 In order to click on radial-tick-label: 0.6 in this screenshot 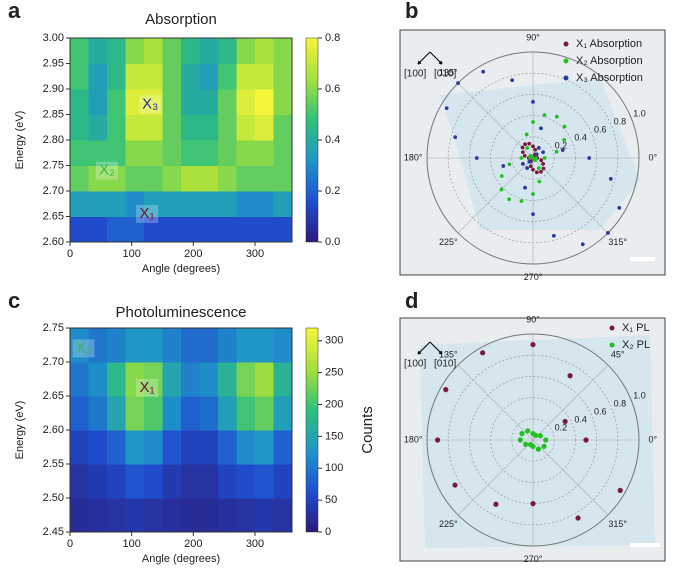, I will do `click(600, 130)`.